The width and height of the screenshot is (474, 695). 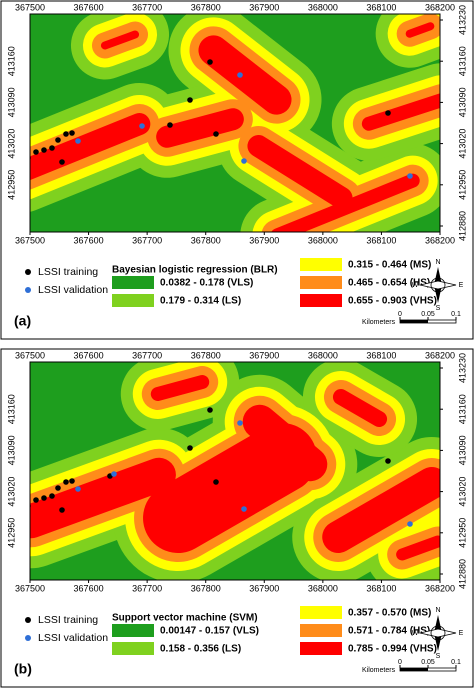 What do you see at coordinates (462, 368) in the screenshot?
I see `y-tick-label: 413230` at bounding box center [462, 368].